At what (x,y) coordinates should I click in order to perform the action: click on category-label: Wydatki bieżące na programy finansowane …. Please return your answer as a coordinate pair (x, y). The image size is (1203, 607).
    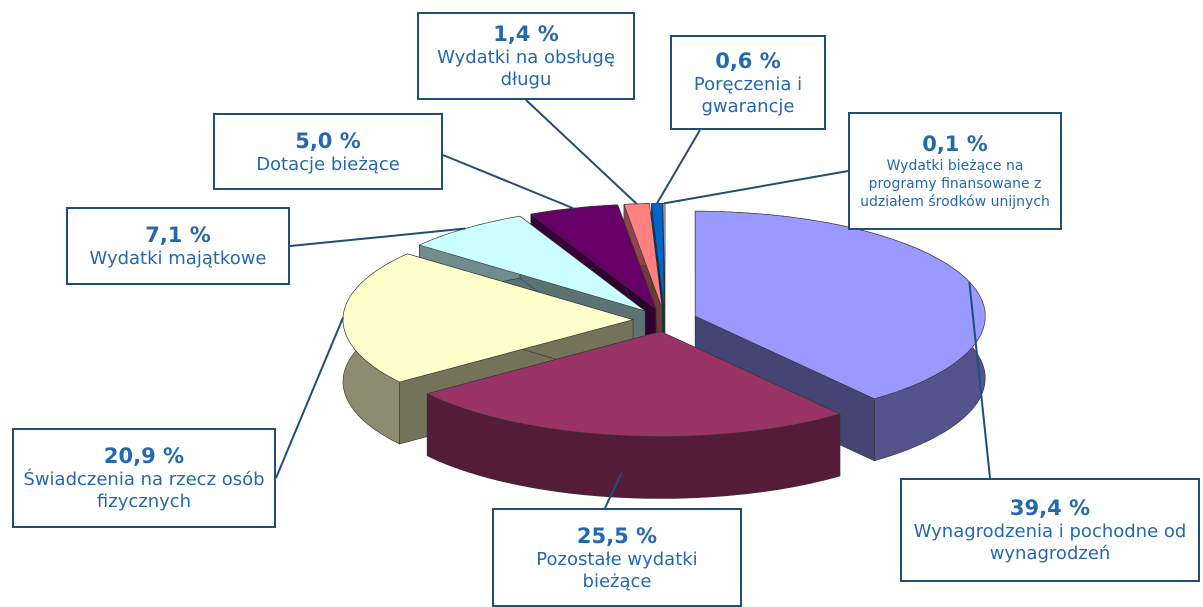
    Looking at the image, I should click on (955, 184).